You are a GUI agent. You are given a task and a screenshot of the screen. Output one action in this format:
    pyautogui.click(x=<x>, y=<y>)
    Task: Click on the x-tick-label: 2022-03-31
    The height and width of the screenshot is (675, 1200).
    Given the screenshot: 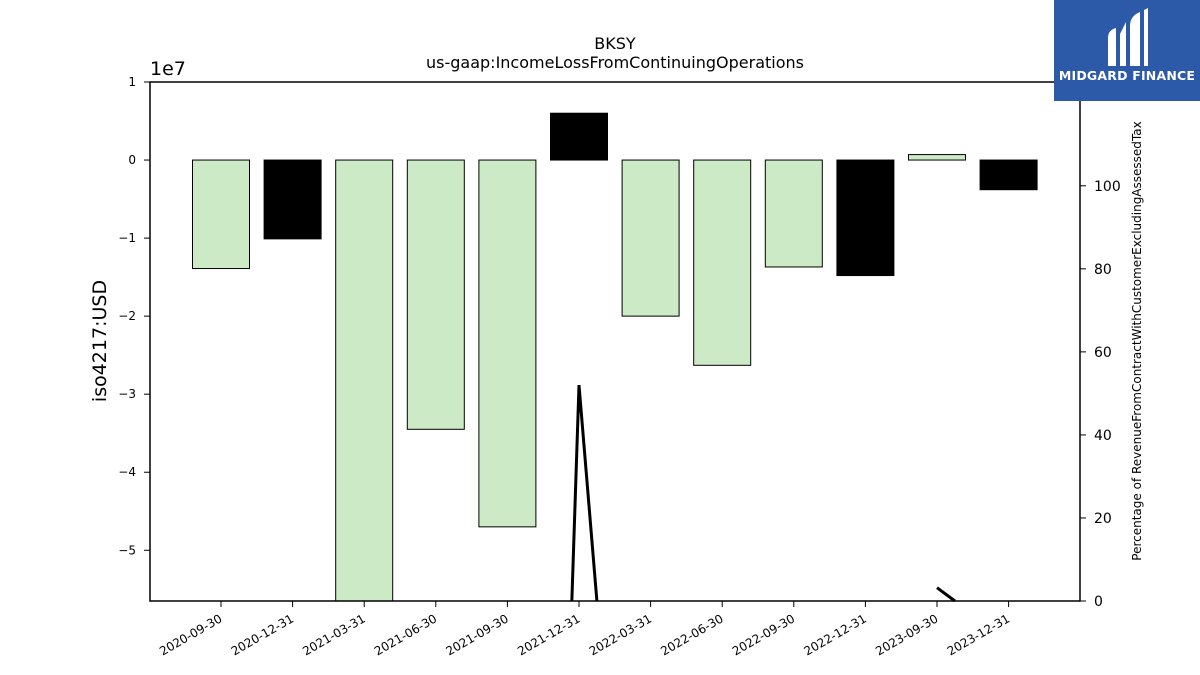 What is the action you would take?
    pyautogui.click(x=620, y=634)
    